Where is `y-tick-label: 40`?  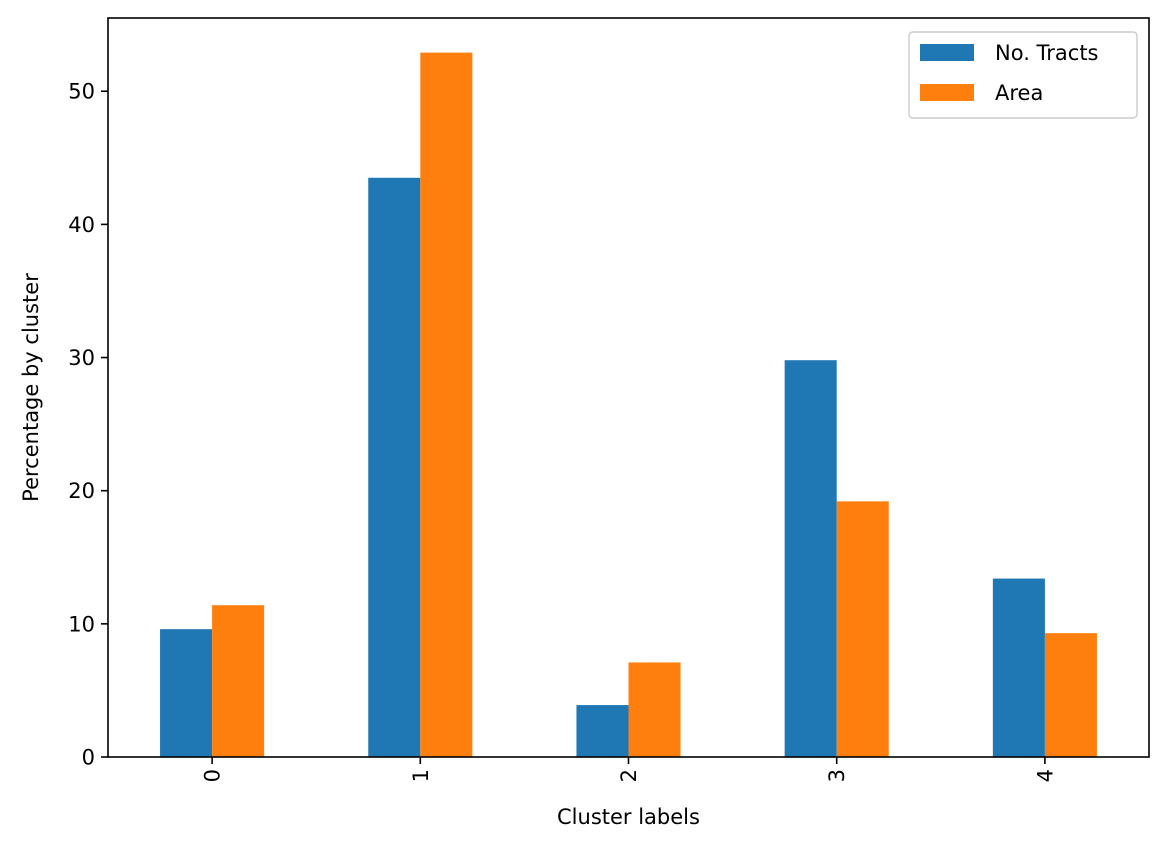
y-tick-label: 40 is located at coordinates (81, 225).